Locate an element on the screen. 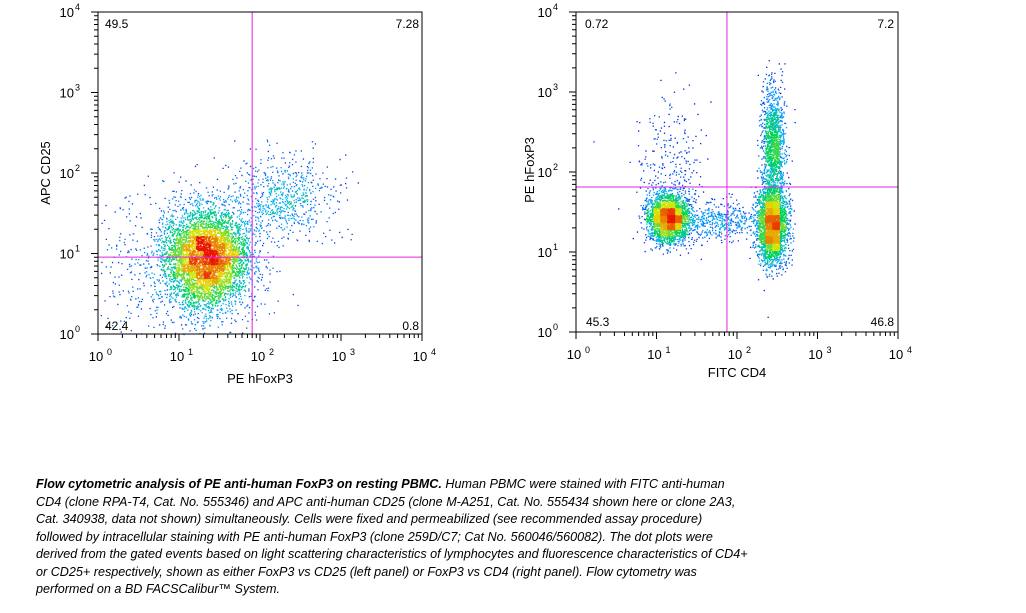 This screenshot has height=613, width=1026. quadrant-percent-lower-left: 42.4 is located at coordinates (117, 326).